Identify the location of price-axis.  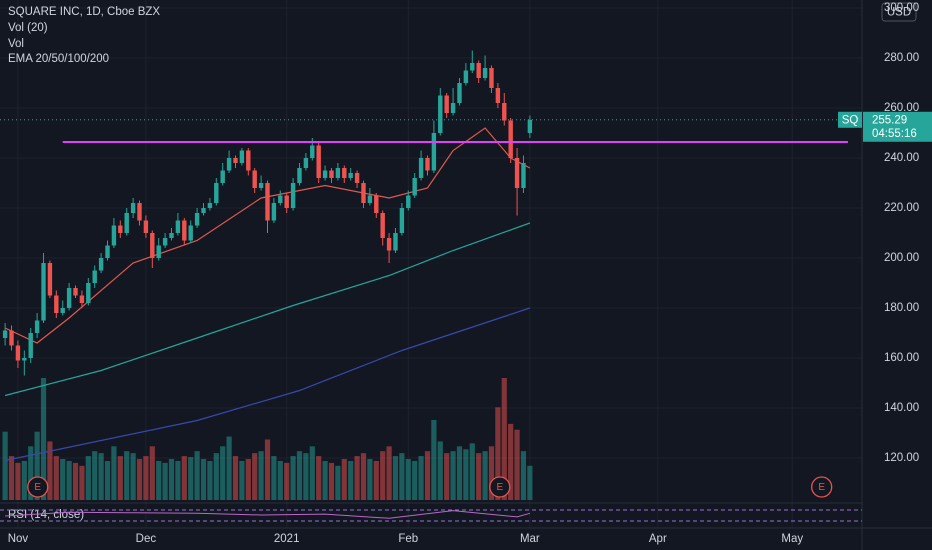
(897, 275).